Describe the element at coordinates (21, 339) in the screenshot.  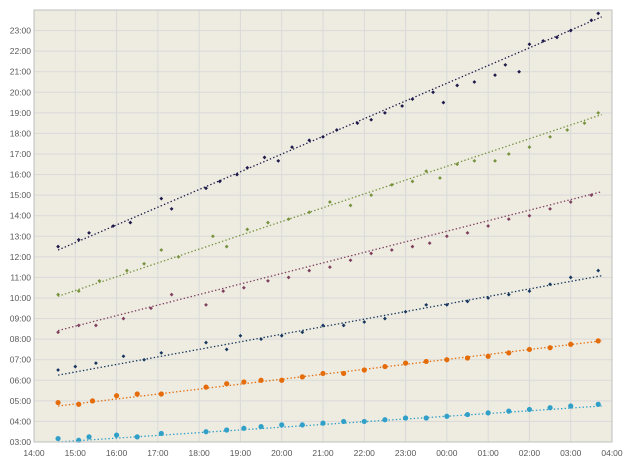
I see `y-tick-label: 08:00` at that location.